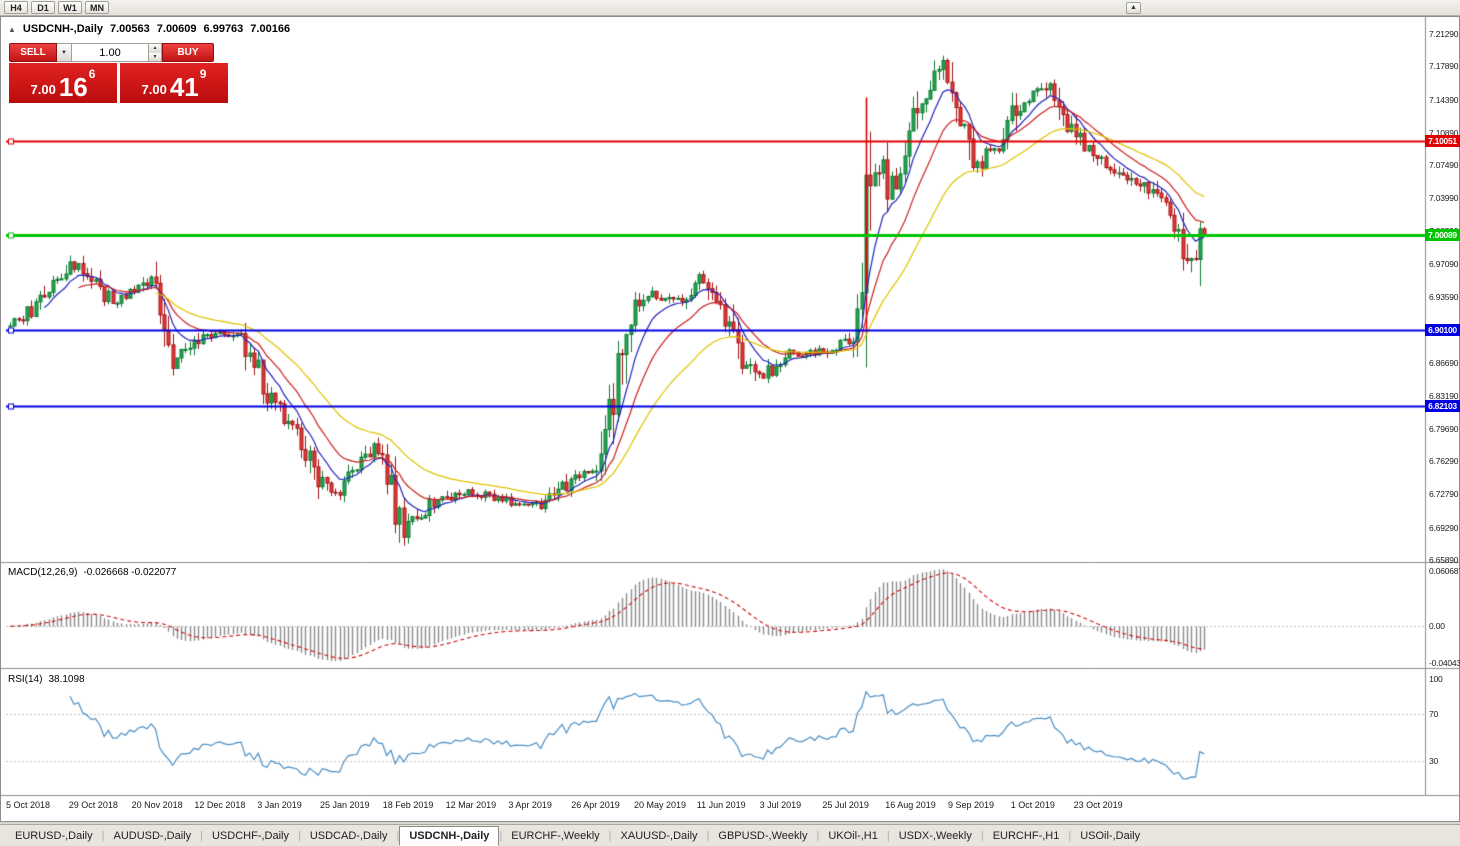 This screenshot has width=1460, height=846. Describe the element at coordinates (176, 29) in the screenshot. I see `high-value: 7.00609` at that location.